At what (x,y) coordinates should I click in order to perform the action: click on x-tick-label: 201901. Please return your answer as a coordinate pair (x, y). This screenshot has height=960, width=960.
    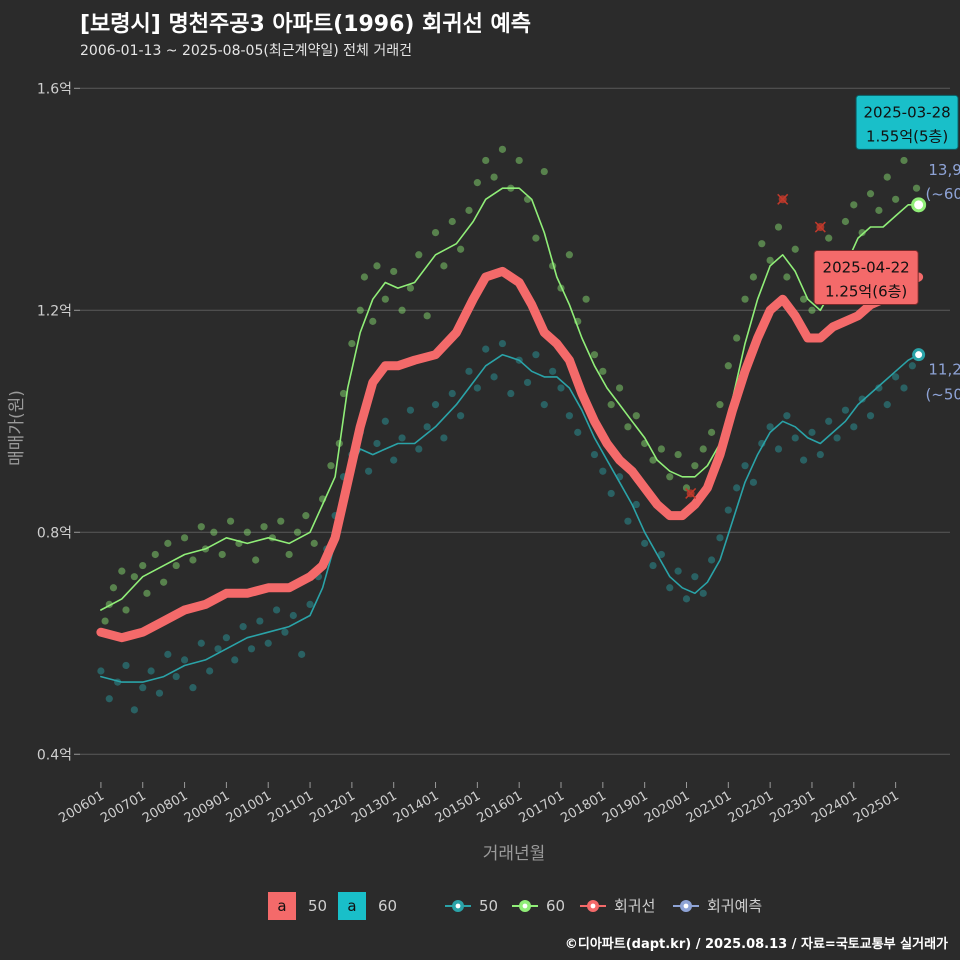
    Looking at the image, I should click on (625, 807).